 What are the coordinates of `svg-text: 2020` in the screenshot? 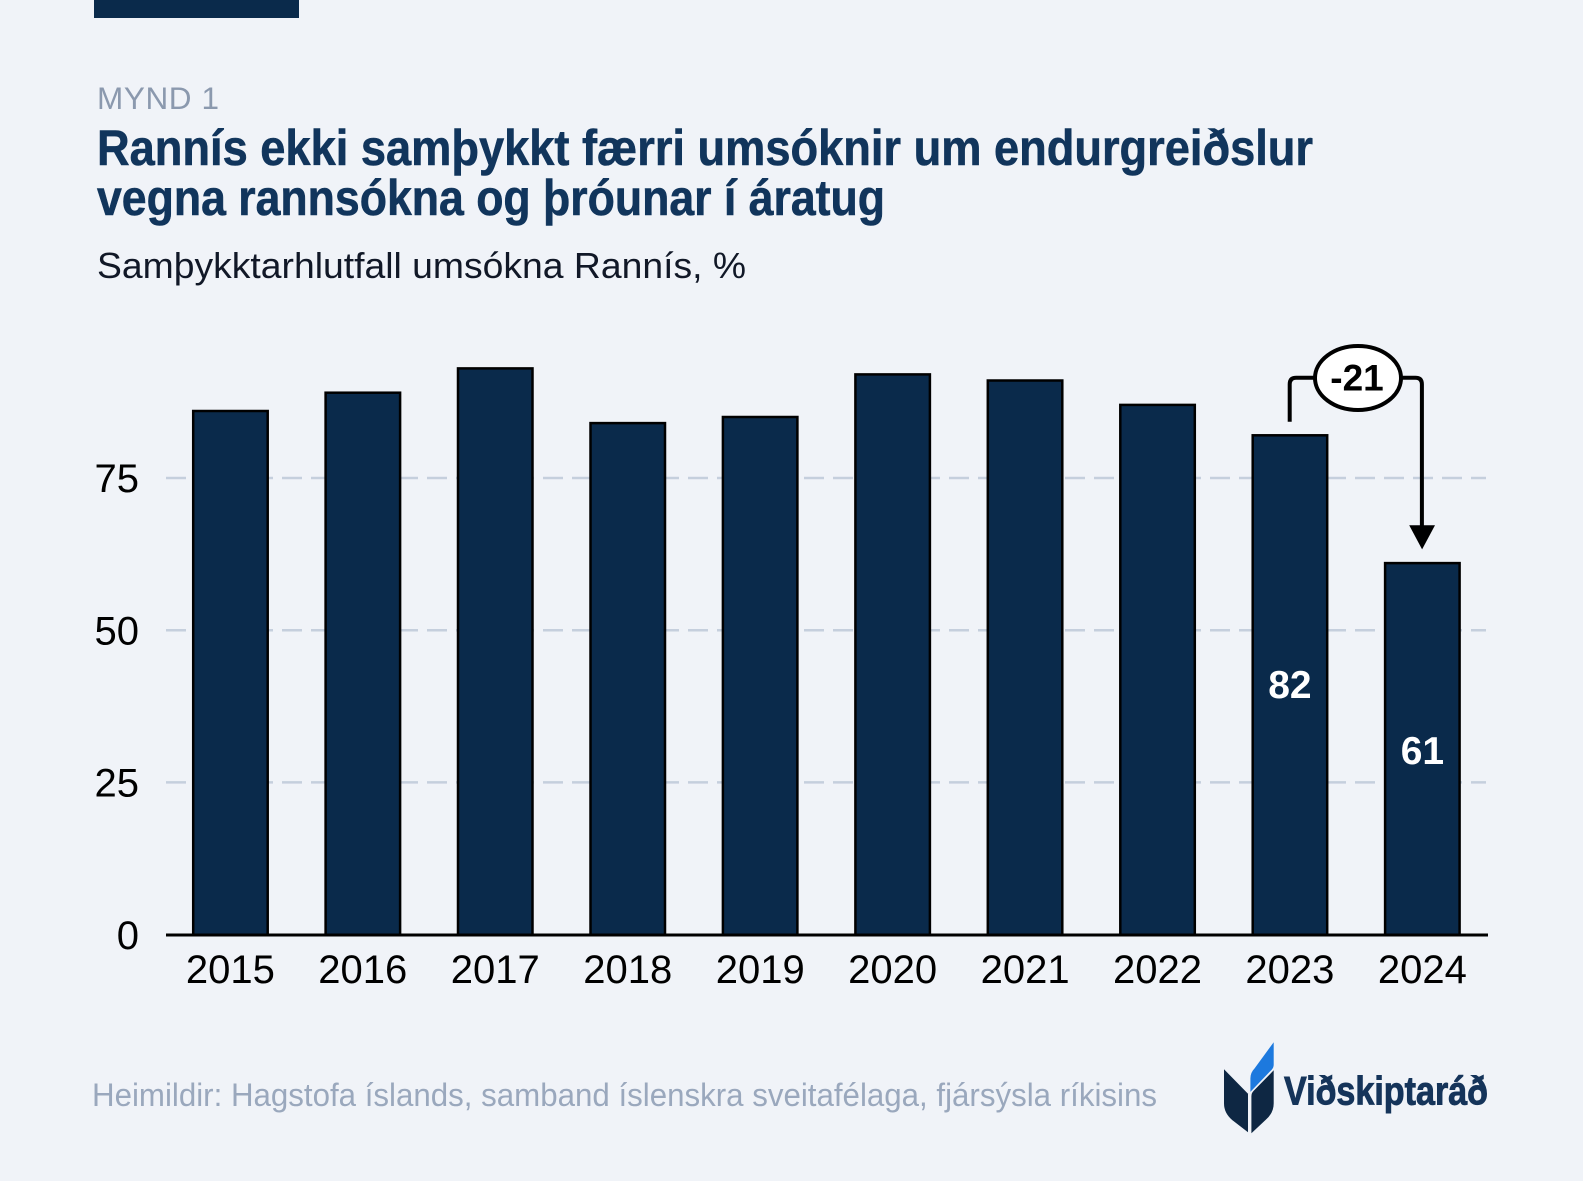 It's located at (892, 970).